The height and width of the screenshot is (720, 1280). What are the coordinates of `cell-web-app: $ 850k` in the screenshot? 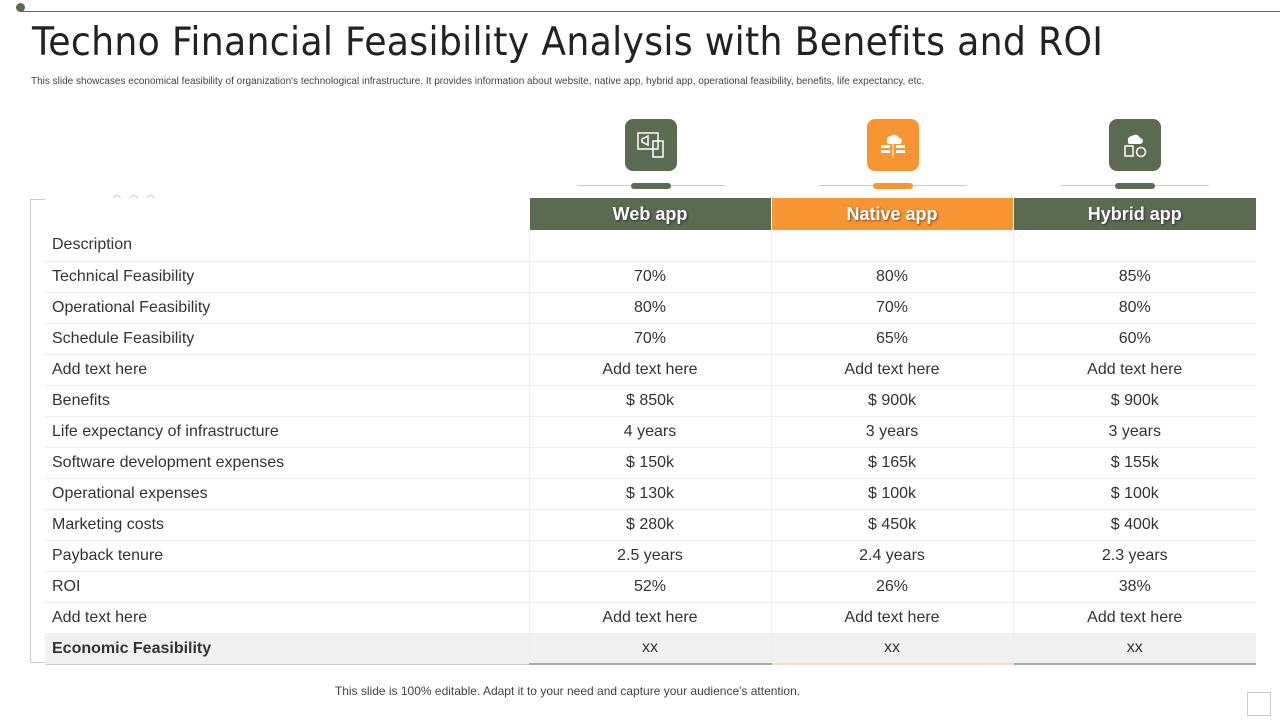 It's located at (649, 401).